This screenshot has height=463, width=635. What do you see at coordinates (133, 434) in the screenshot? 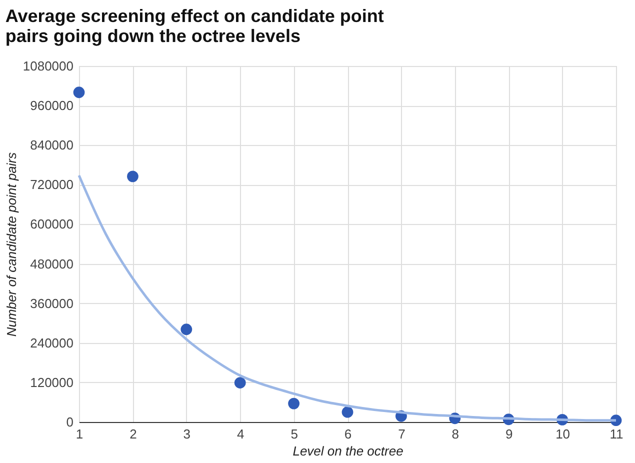
I see `x-tick-label: 2` at bounding box center [133, 434].